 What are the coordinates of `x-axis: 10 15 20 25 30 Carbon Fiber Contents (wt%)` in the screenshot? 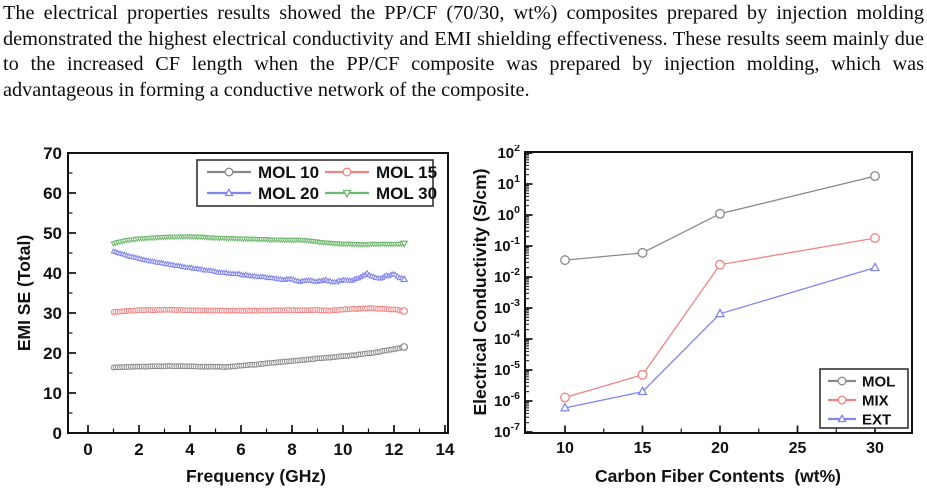 It's located at (720, 455).